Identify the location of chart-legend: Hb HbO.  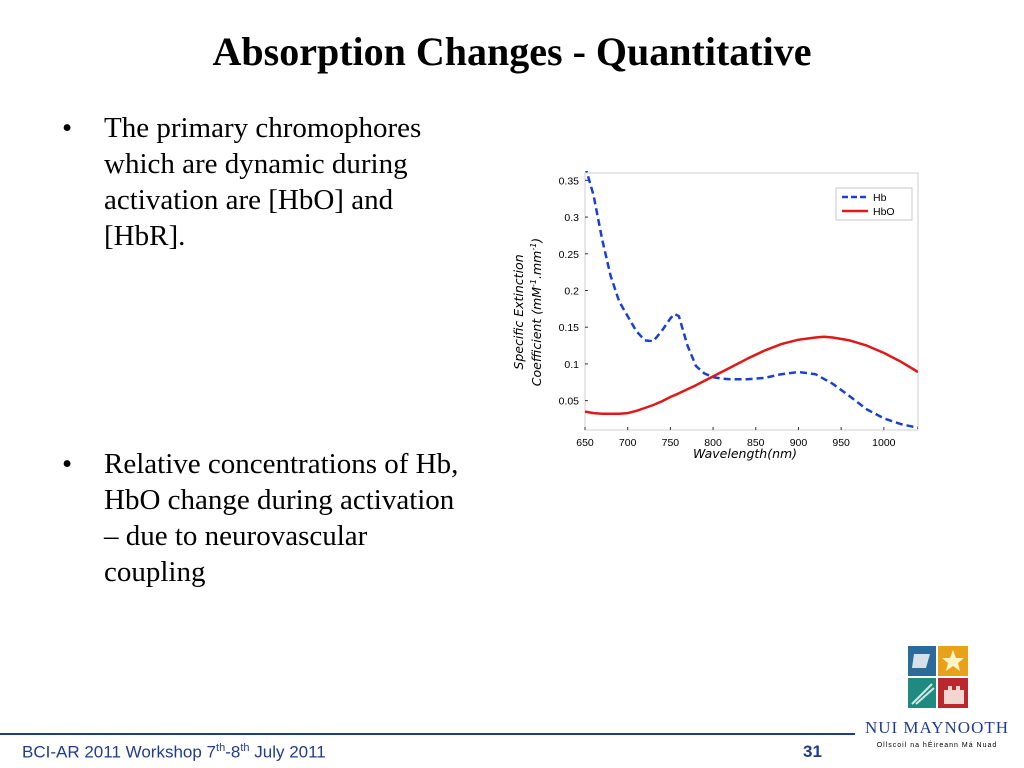
(874, 204).